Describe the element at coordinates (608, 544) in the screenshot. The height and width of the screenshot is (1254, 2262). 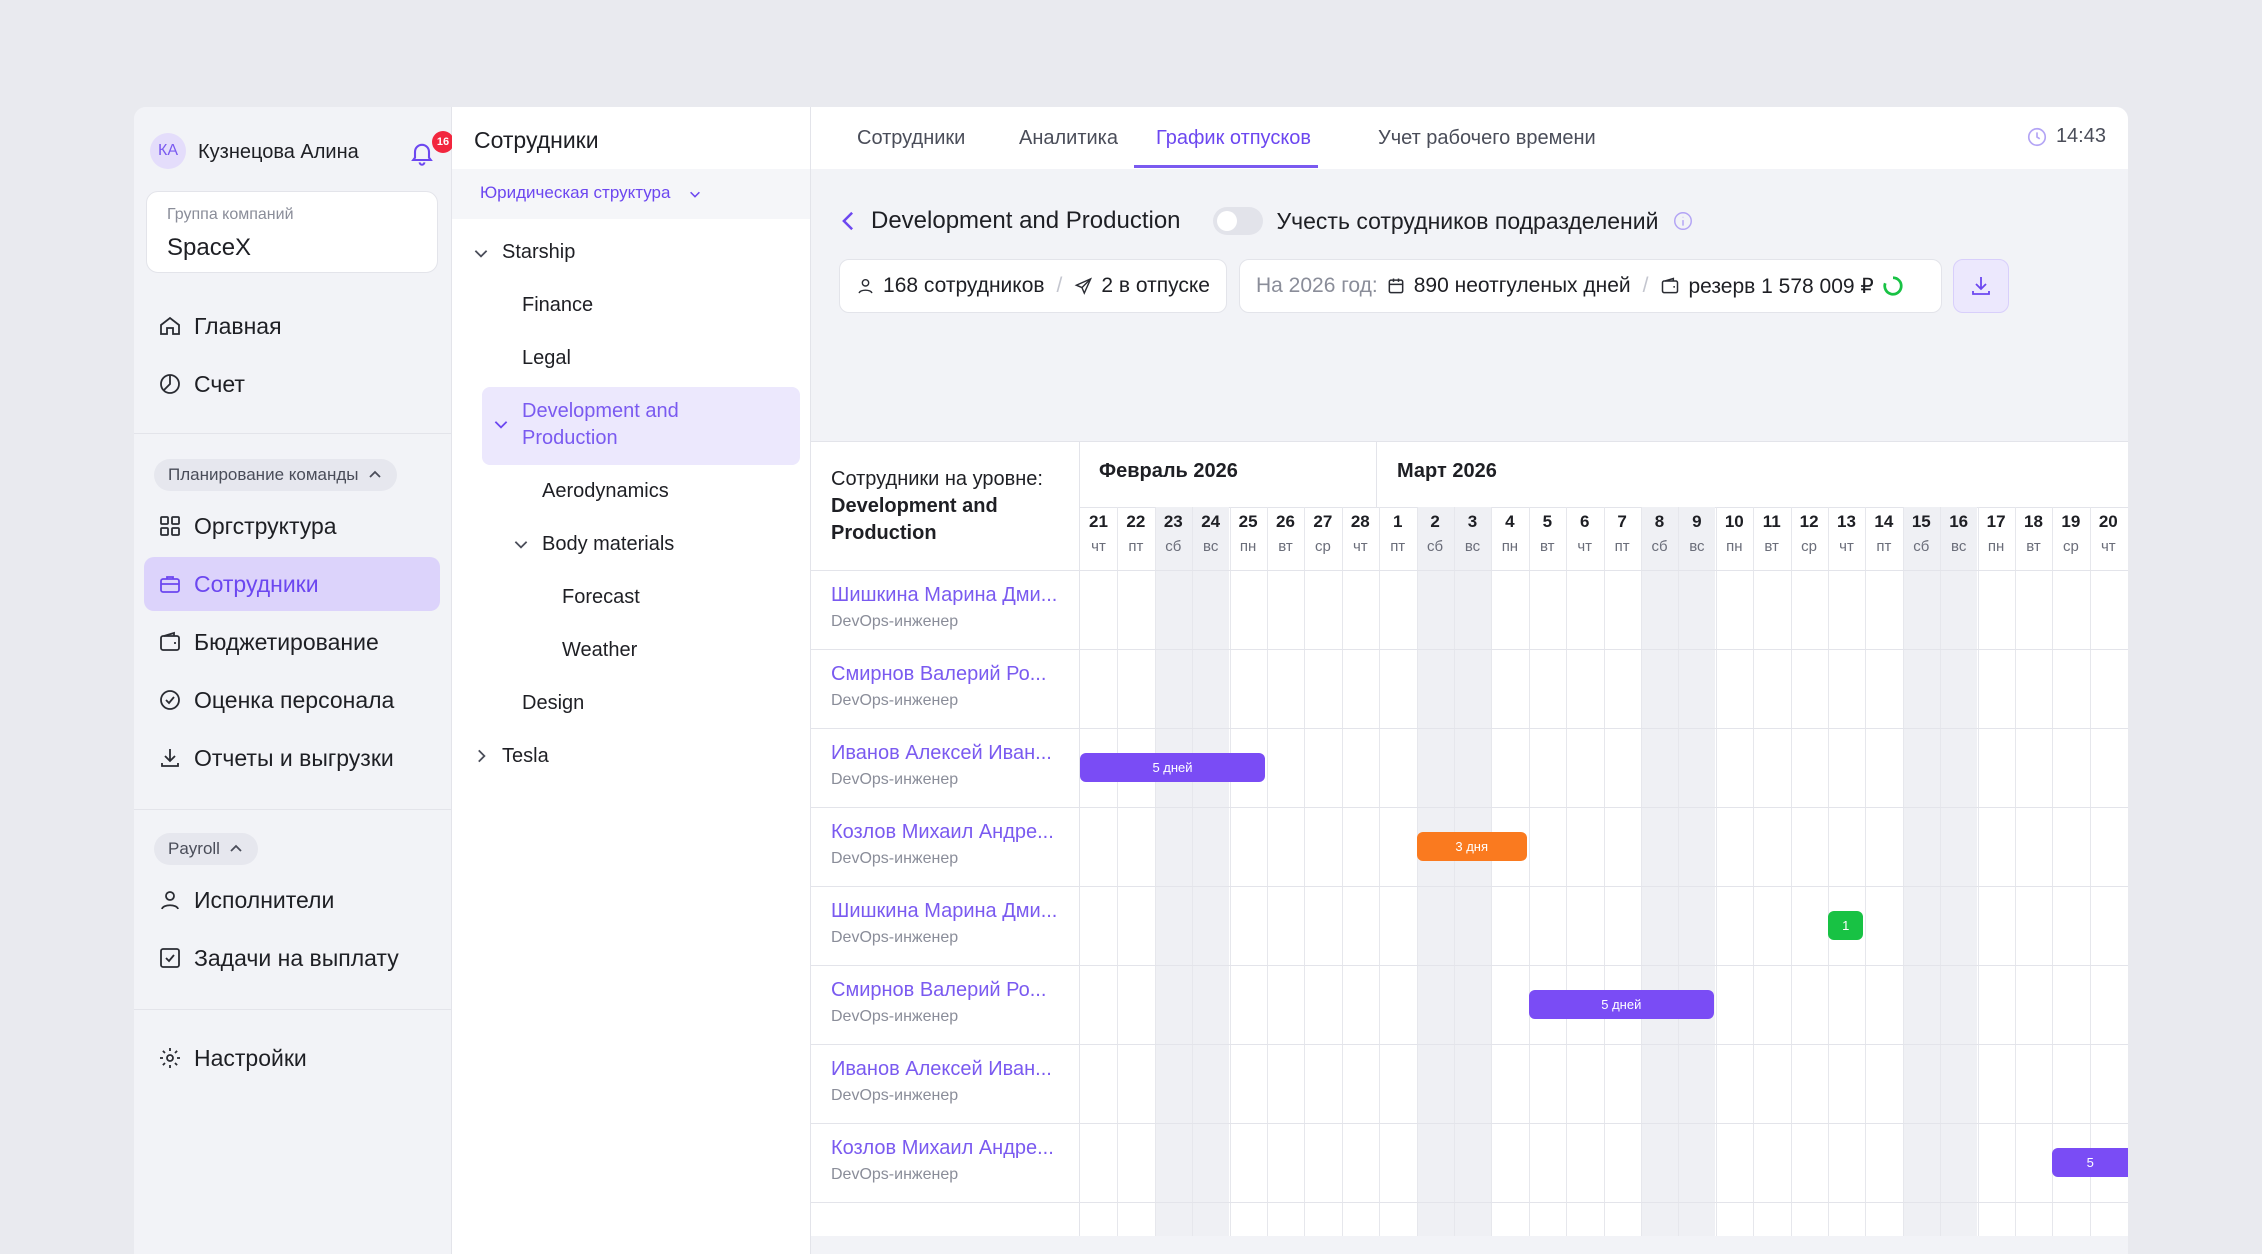
I see `tree-item-body-materials: Body materials` at that location.